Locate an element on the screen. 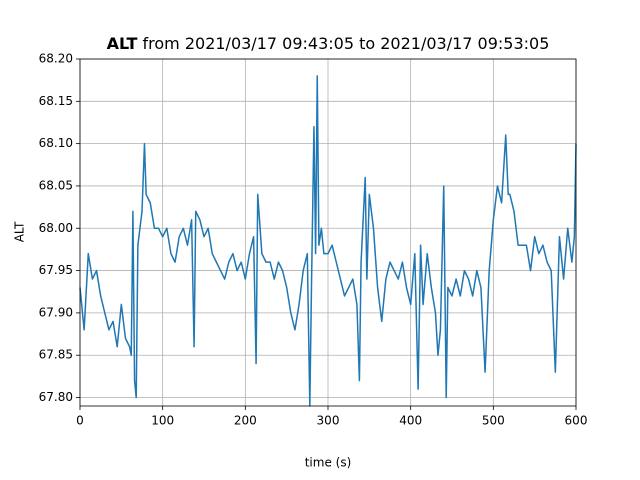  y-tick-label: 67.90 is located at coordinates (56, 312).